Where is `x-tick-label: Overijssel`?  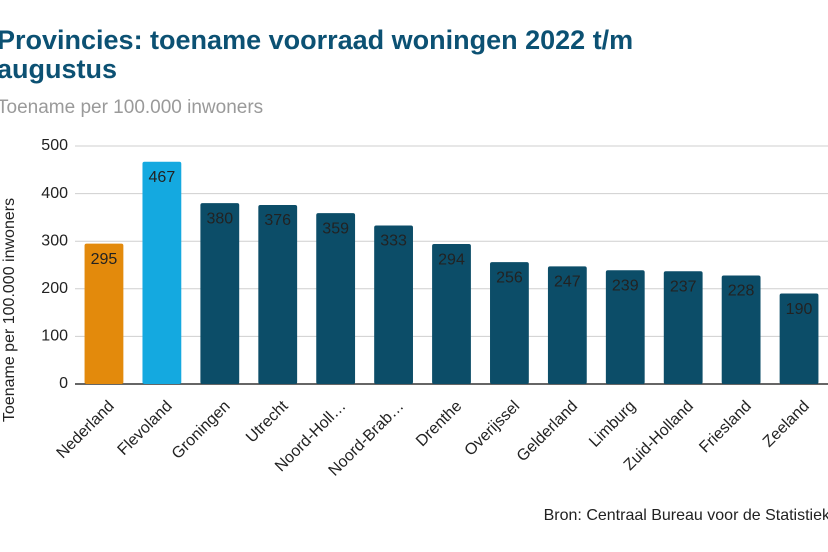 x-tick-label: Overijssel is located at coordinates (493, 429).